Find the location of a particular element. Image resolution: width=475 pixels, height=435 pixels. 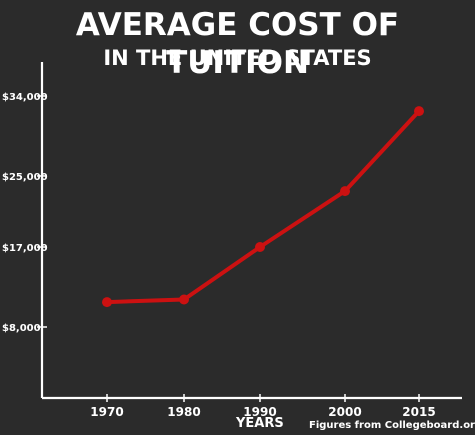

data-point-1970 is located at coordinates (107, 302).